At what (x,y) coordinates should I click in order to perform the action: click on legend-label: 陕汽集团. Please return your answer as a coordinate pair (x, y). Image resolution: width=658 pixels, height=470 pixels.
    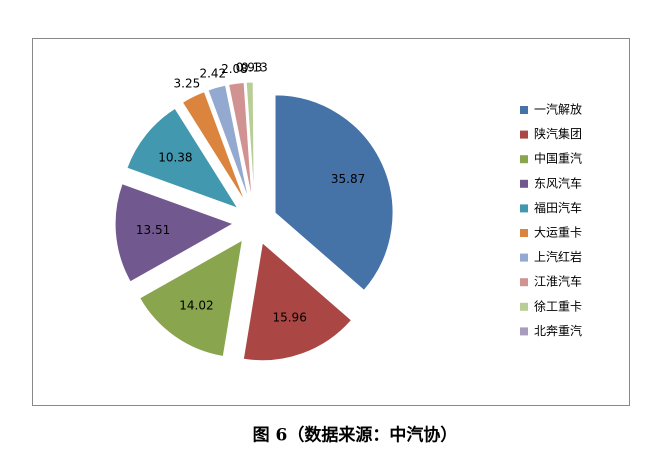
    Looking at the image, I should click on (558, 133).